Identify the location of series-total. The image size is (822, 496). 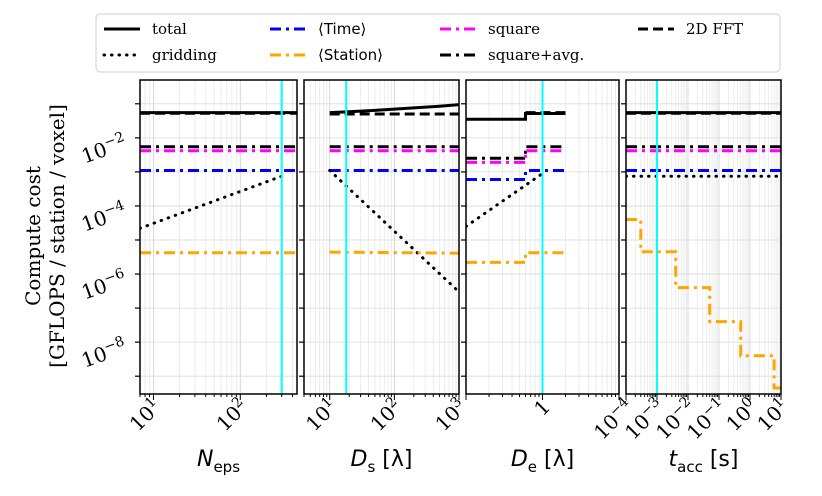
(516, 116).